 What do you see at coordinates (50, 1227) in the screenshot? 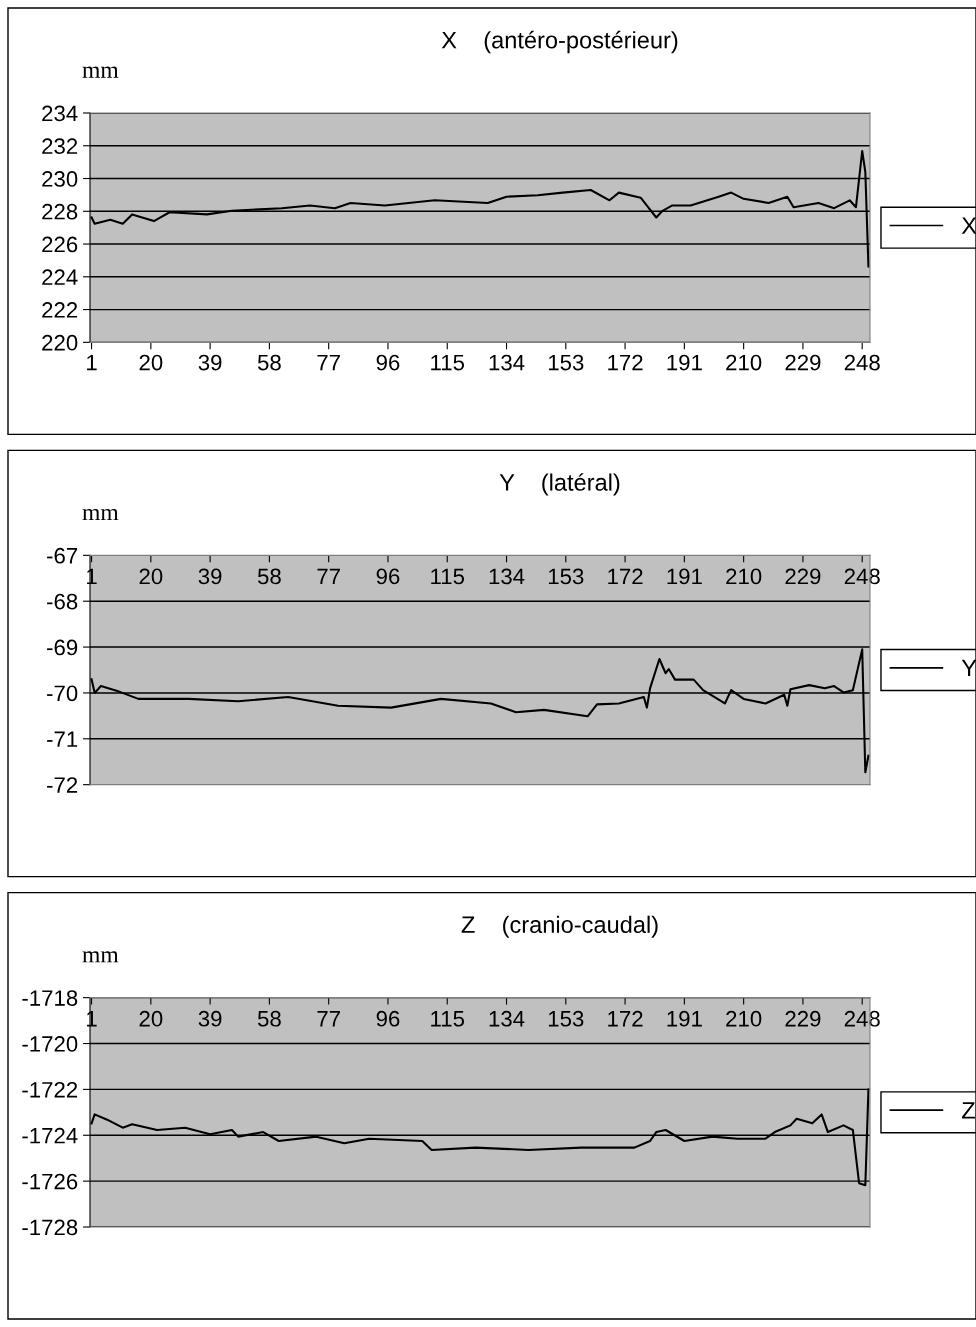
I see `y-tick-label: -1728` at bounding box center [50, 1227].